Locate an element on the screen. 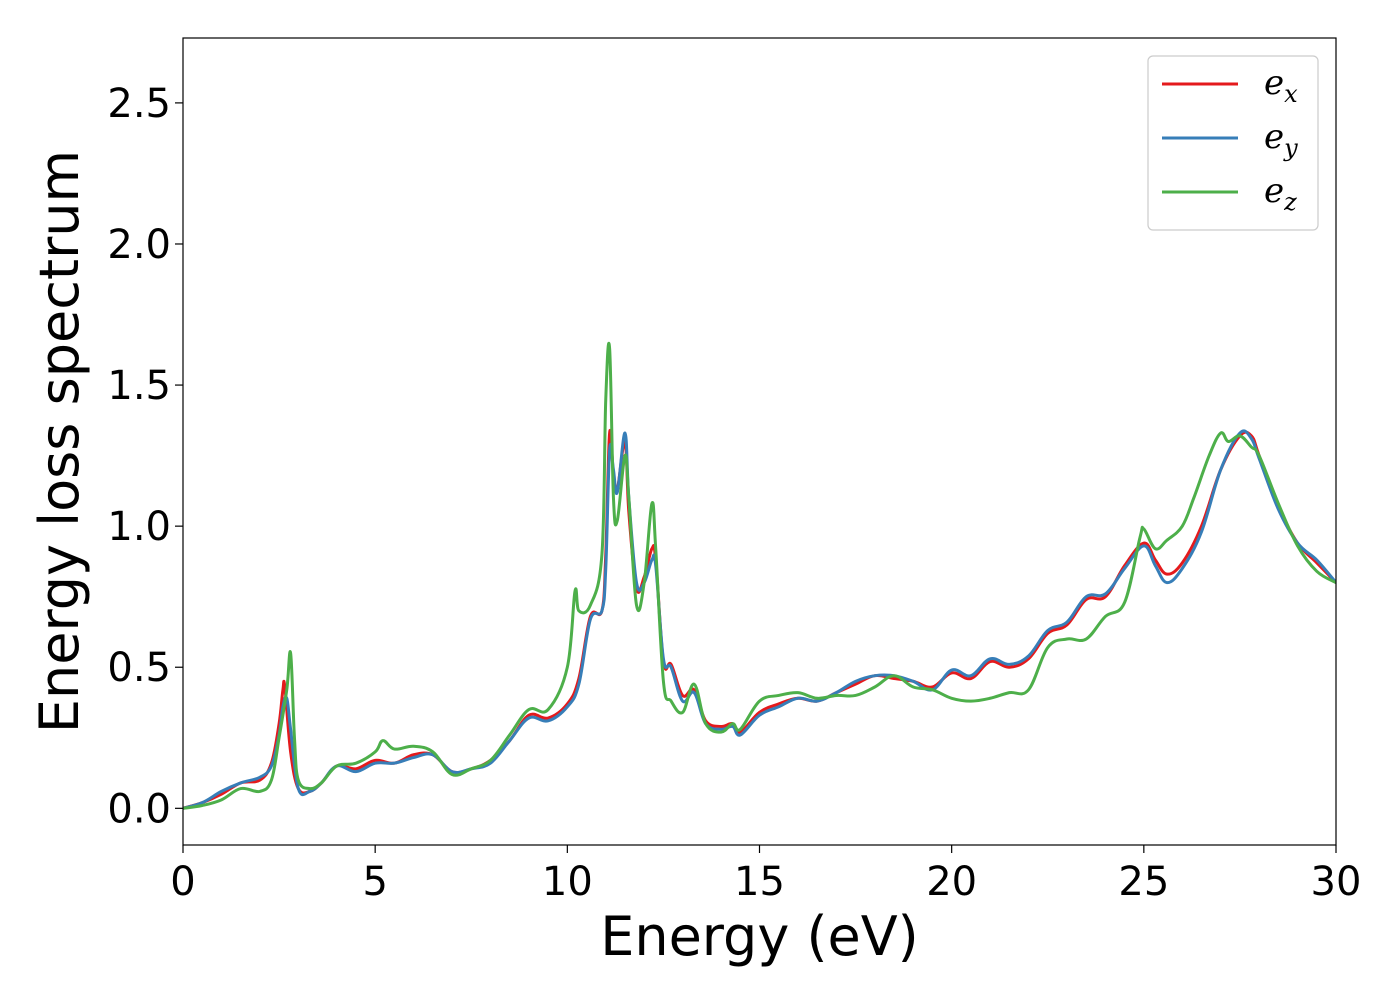  x-tick-label: 25 is located at coordinates (1143, 882).